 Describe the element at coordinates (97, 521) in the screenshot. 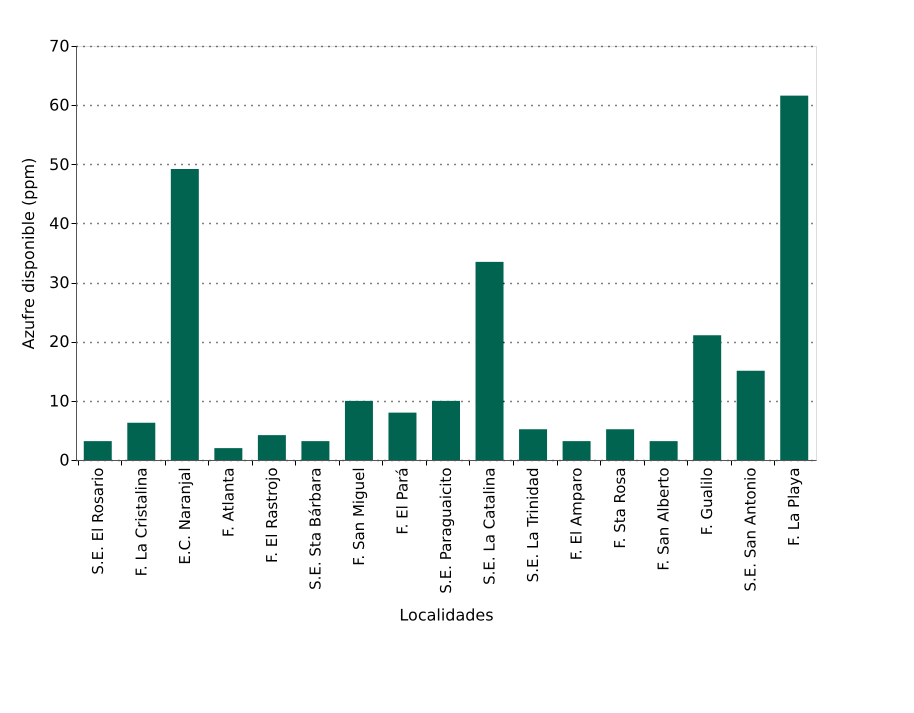

I see `x-tick-label: S.E. El Rosario` at that location.